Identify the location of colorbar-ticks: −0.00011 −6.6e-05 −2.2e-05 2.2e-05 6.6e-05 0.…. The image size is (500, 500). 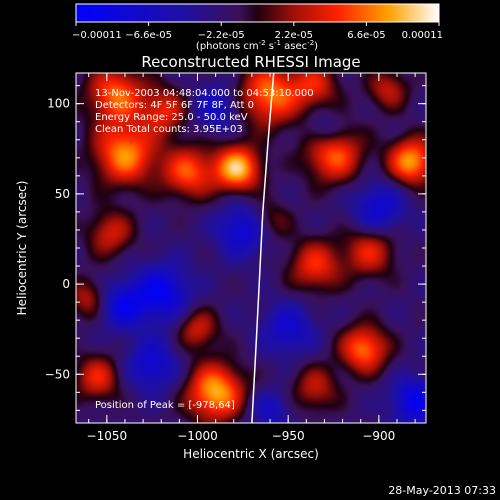
(257, 31).